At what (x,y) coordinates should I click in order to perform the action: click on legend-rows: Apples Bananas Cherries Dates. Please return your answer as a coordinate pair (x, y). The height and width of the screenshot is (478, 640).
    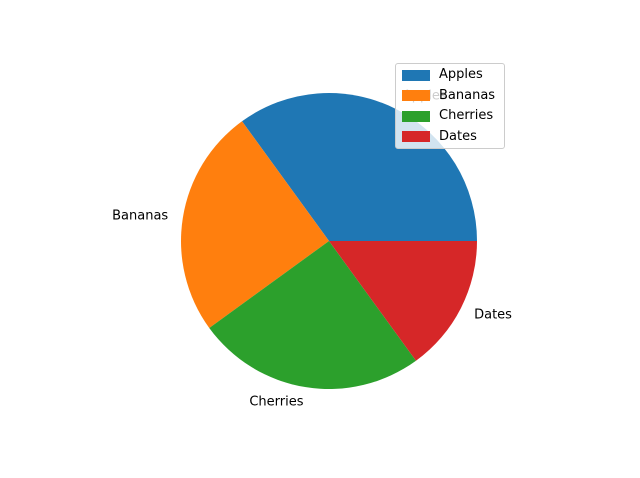
    Looking at the image, I should click on (450, 106).